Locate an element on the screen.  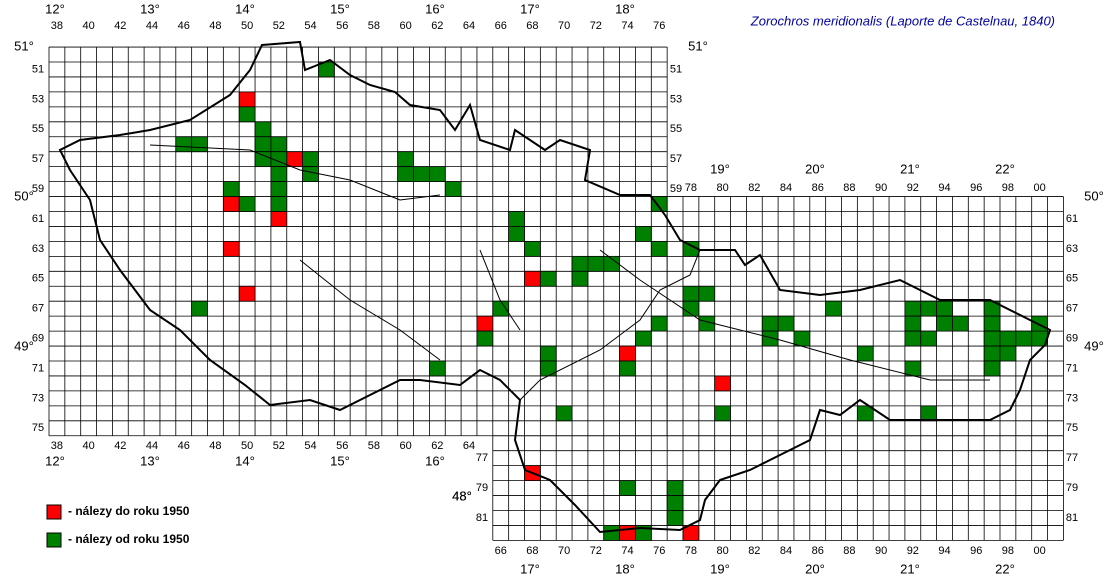
column-label: 76 is located at coordinates (659, 26).